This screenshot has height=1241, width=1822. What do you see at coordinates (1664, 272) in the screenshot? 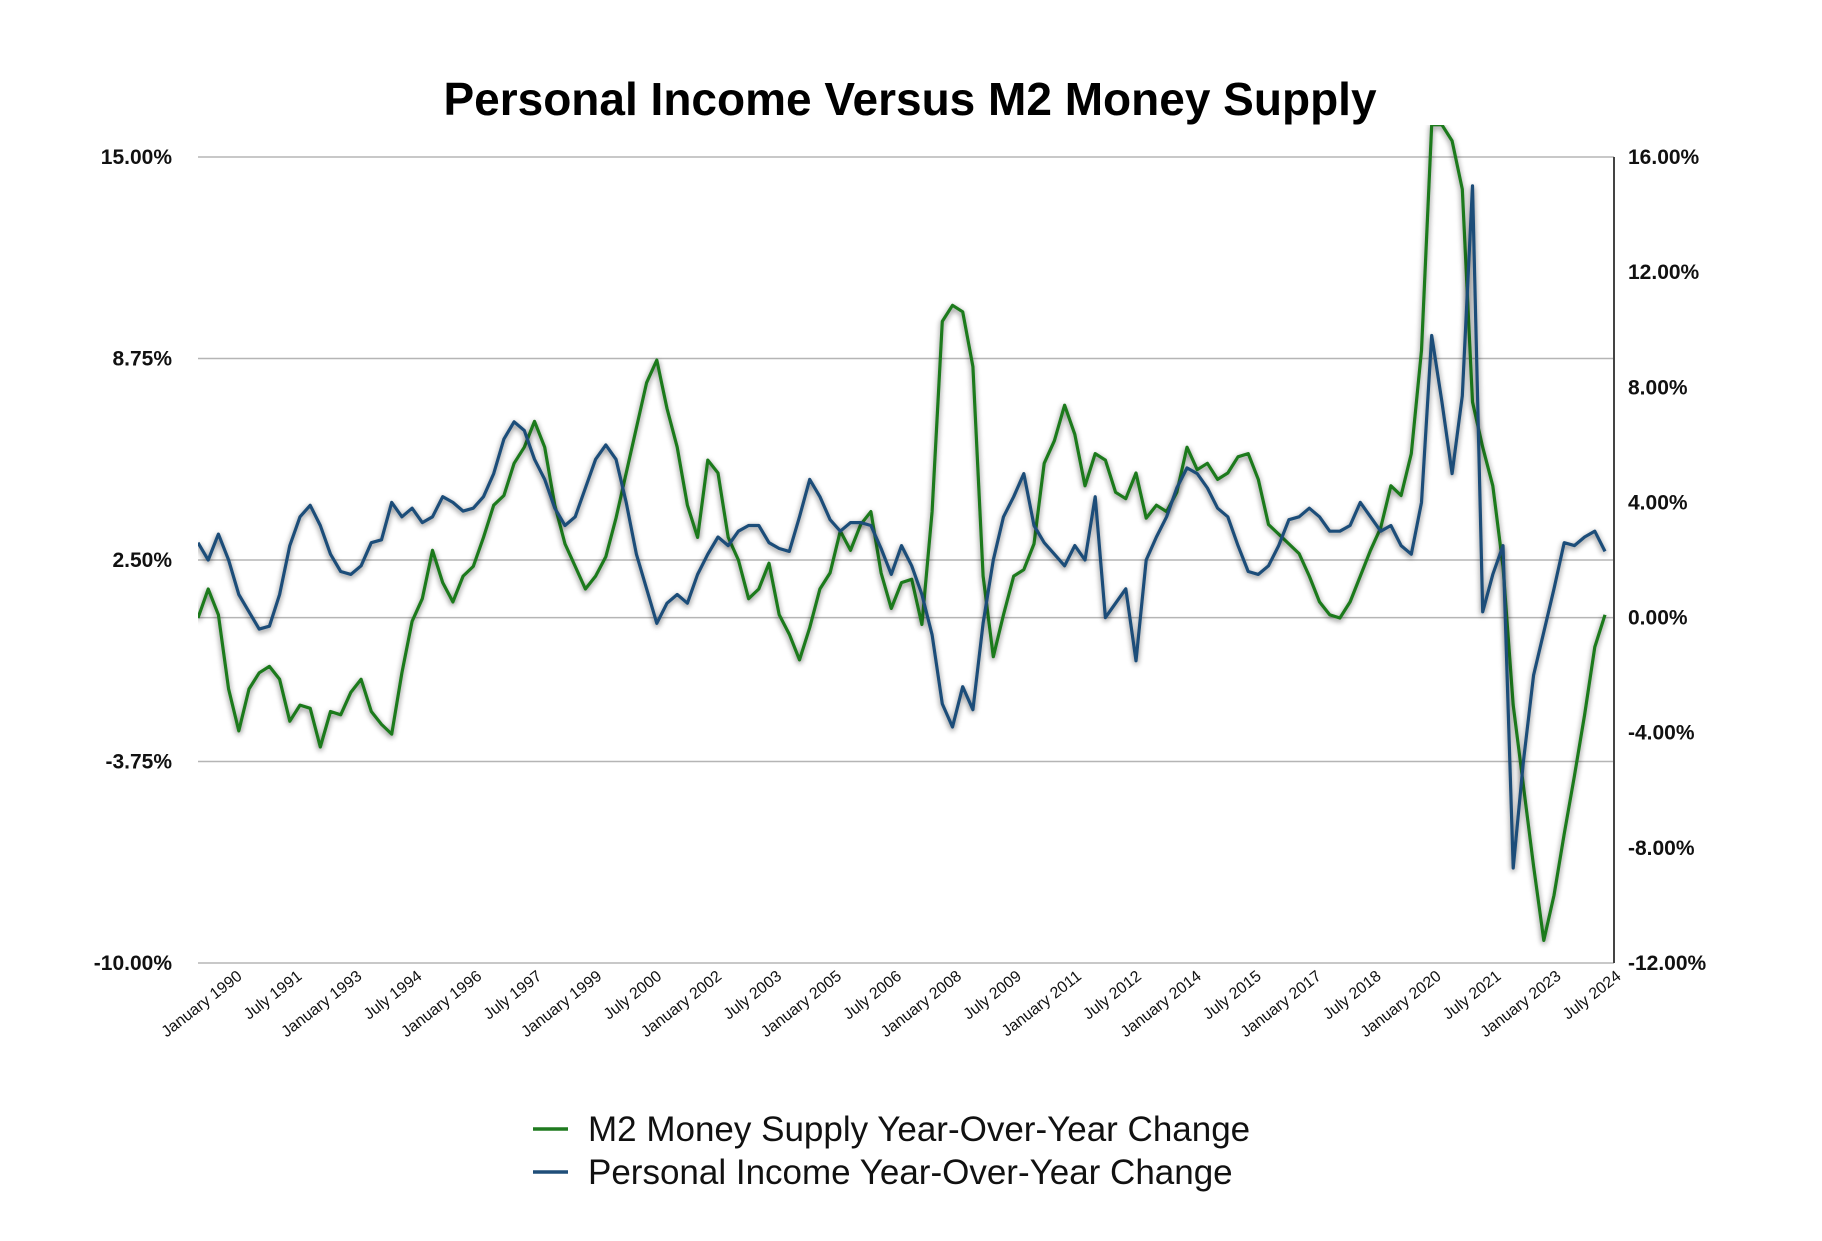
I see `right-tick-label: 12.00%` at bounding box center [1664, 272].